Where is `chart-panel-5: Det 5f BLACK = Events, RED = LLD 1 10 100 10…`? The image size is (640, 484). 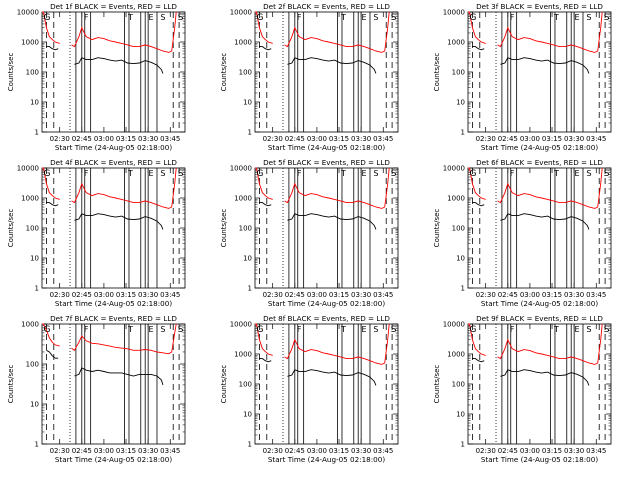 chart-panel-5: Det 5f BLACK = Events, RED = LLD 1 10 100 10… is located at coordinates (309, 233).